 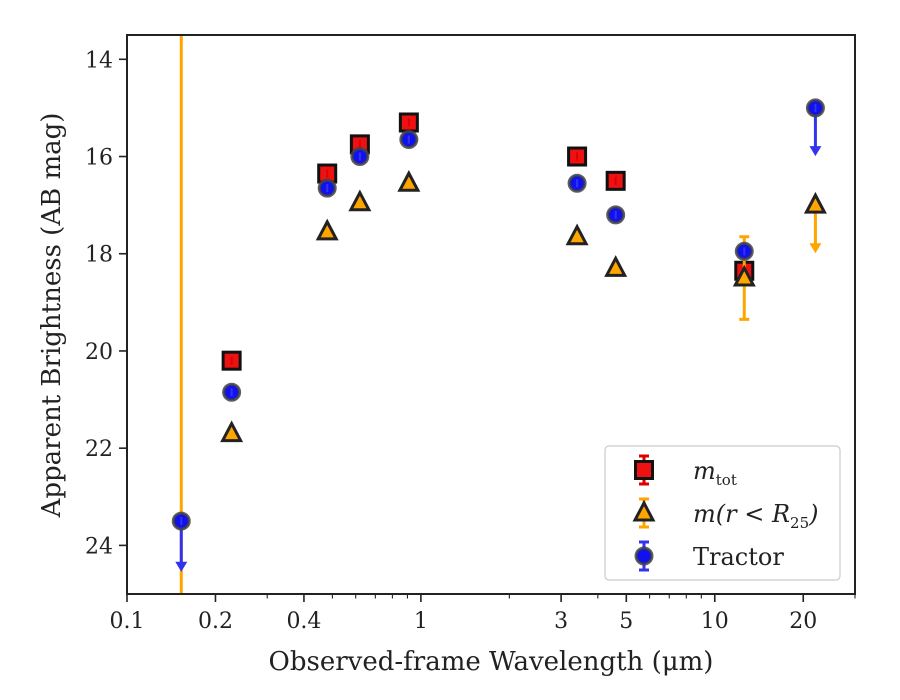 I want to click on x-tick-label-4: 3, so click(x=561, y=621).